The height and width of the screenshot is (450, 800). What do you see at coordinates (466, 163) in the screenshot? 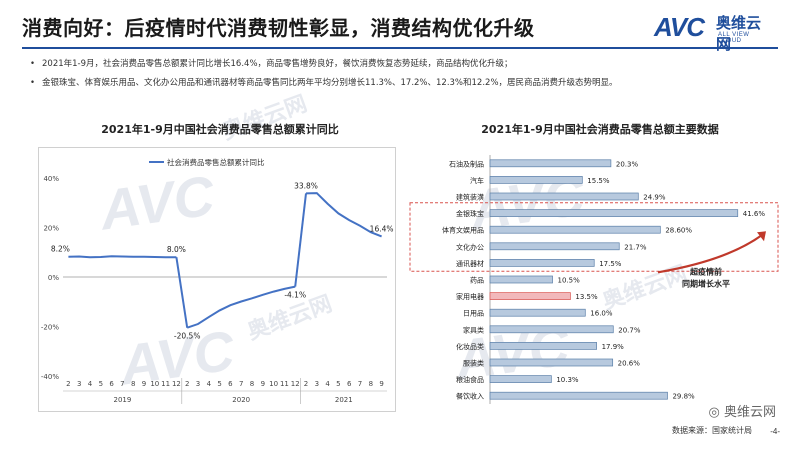
I see `category-label: 石油及制品` at bounding box center [466, 163].